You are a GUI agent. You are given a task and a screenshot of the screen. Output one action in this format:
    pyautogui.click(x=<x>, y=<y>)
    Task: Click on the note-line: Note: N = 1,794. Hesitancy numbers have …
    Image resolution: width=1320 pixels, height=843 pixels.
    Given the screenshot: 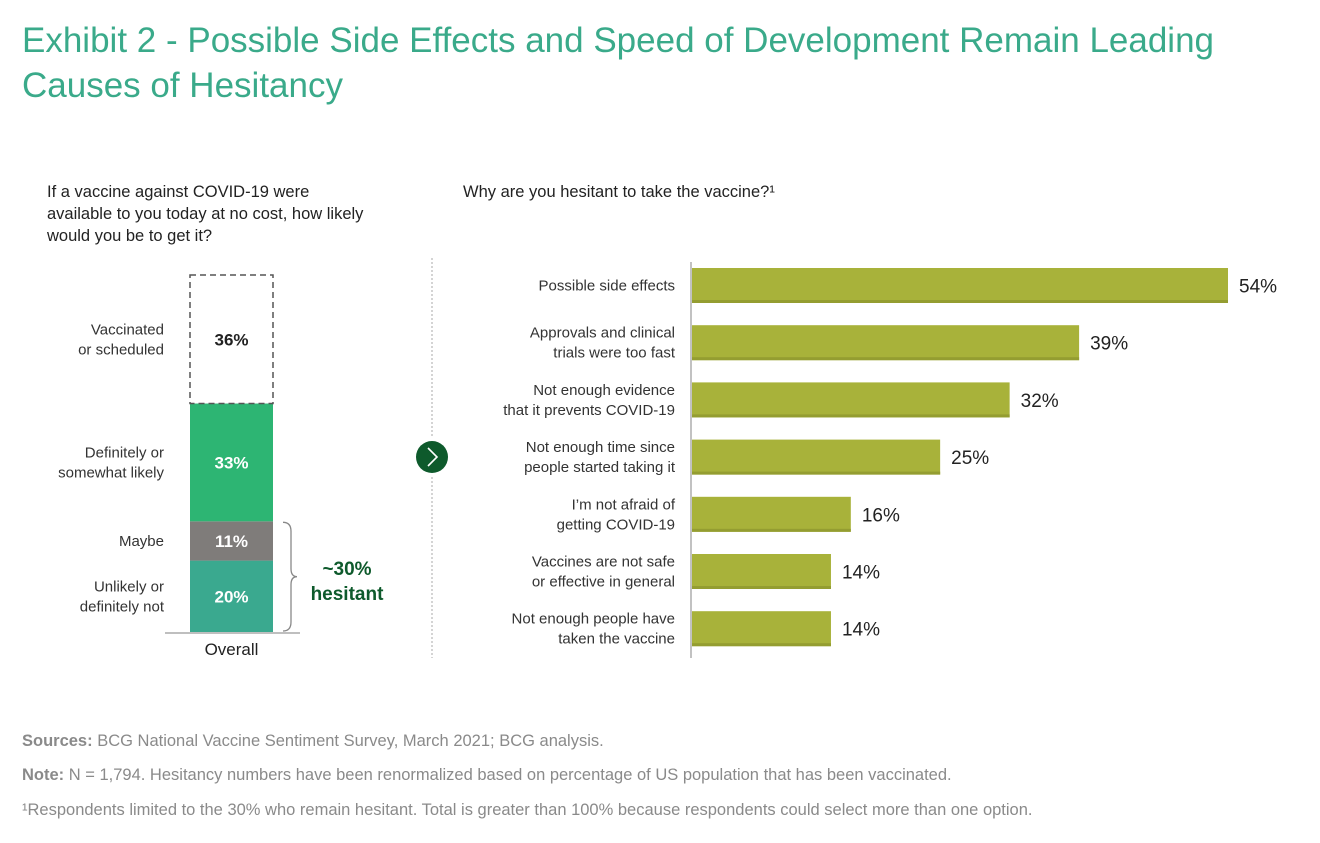 What is the action you would take?
    pyautogui.click(x=487, y=775)
    